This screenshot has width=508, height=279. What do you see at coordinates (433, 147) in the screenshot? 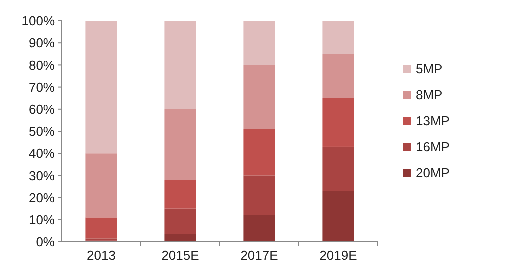
I see `legend-label: 16MP` at bounding box center [433, 147].